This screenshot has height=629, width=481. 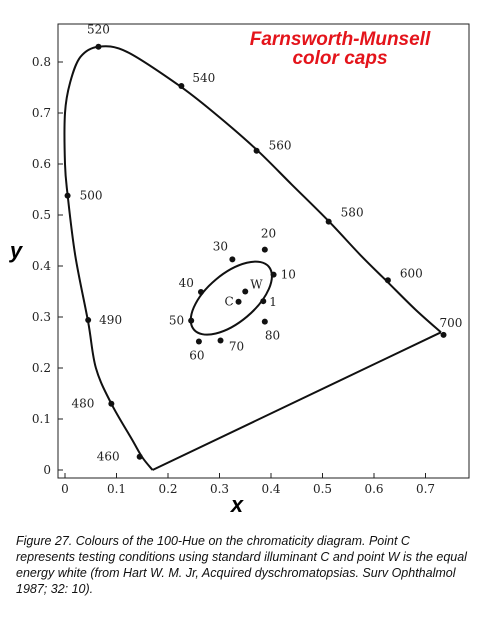 I want to click on cap-ellipse-group: 1 10 20 30 40 50 60 70 80 C W, so click(x=232, y=295).